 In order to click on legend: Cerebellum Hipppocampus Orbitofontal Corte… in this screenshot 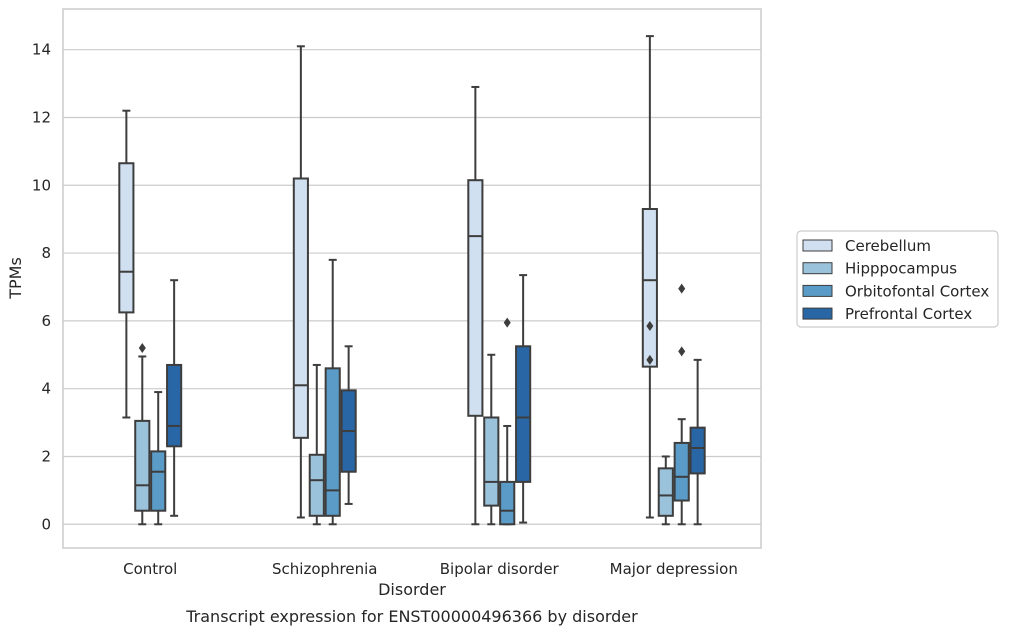, I will do `click(897, 279)`.